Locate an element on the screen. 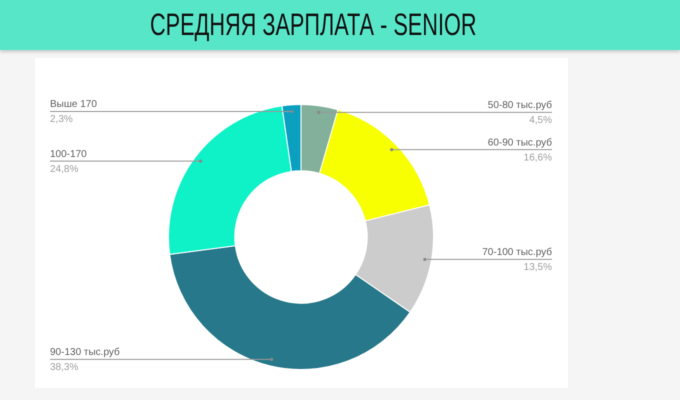 This screenshot has width=680, height=400. slice-label: 60-90 тыс.руб is located at coordinates (520, 142).